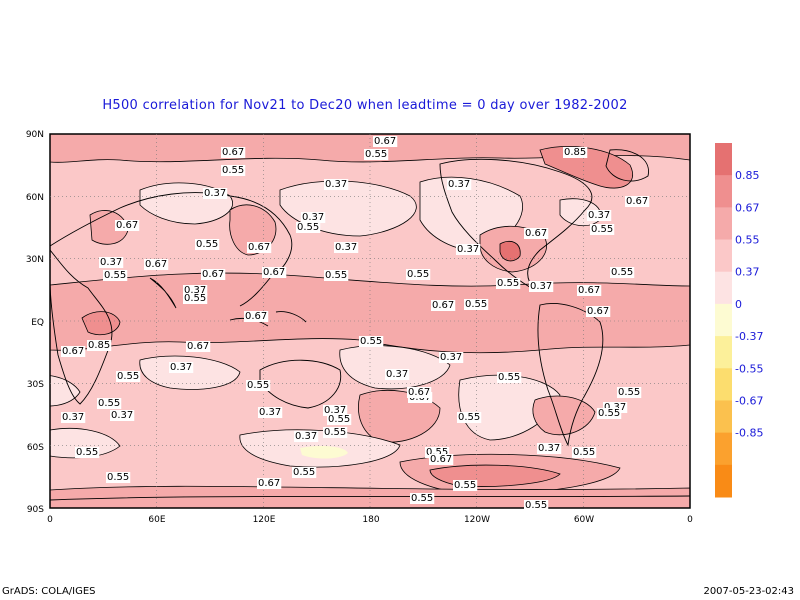 This screenshot has width=800, height=600. I want to click on coast-south-america, so click(570, 375).